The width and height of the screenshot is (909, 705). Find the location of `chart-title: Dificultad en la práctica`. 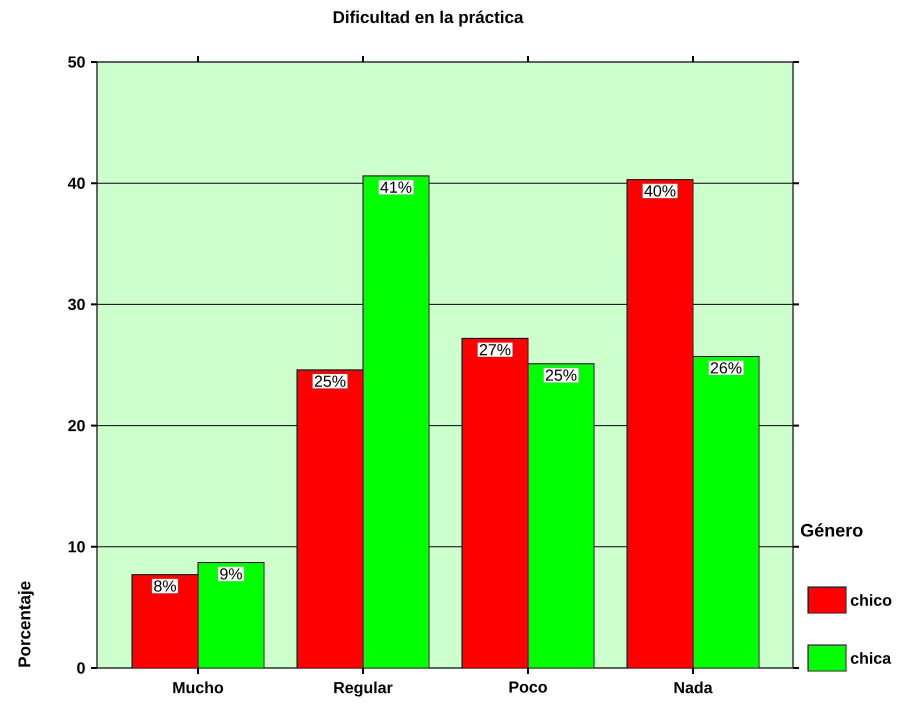

chart-title: Dificultad en la práctica is located at coordinates (429, 18).